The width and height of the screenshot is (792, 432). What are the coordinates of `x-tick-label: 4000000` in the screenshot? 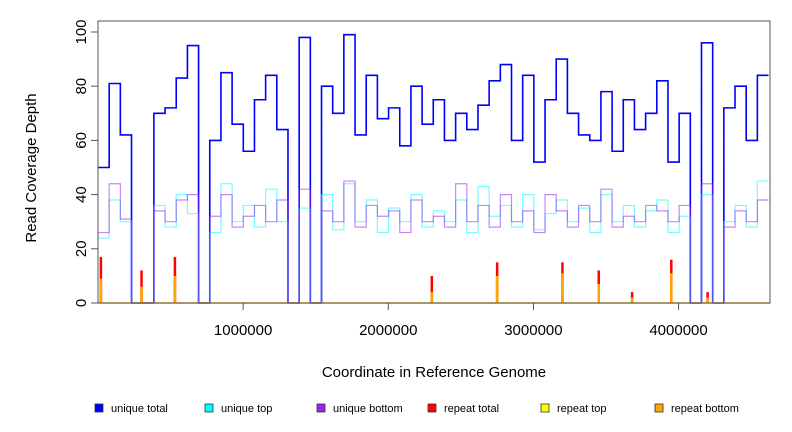 It's located at (678, 330).